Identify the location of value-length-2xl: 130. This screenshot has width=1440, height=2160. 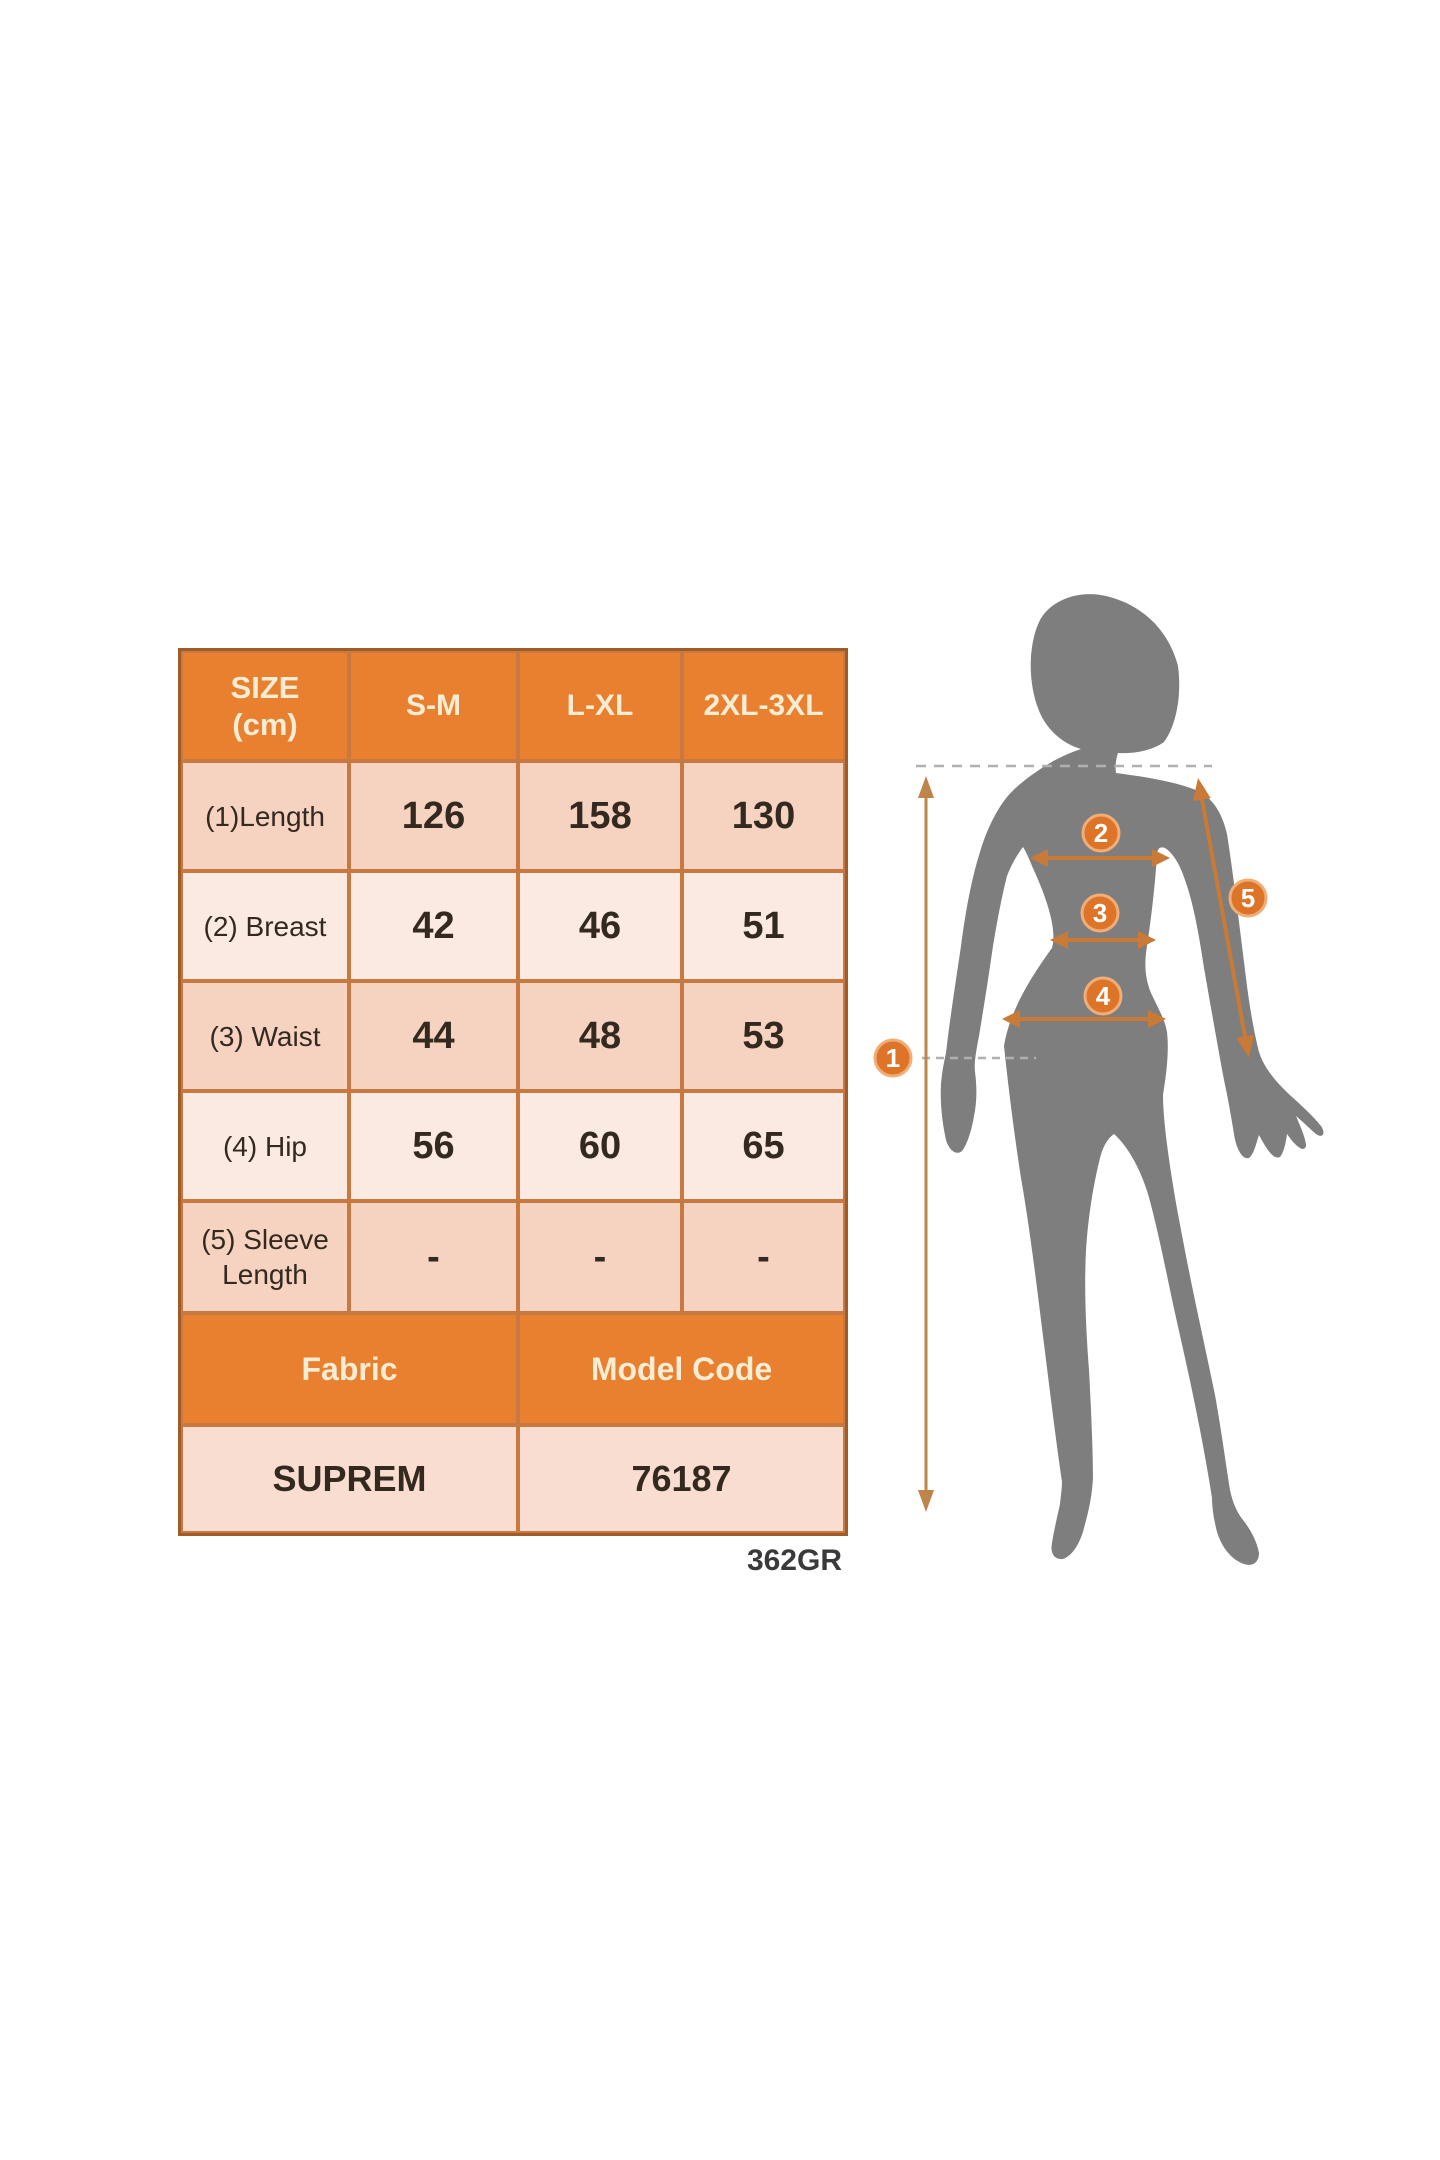
(763, 816).